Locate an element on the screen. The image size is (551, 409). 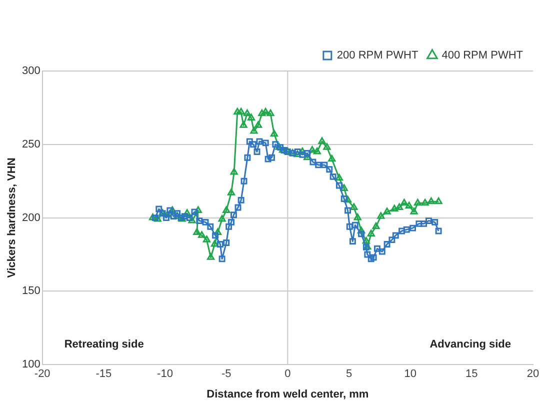
x-tick-label: 15 is located at coordinates (472, 374).